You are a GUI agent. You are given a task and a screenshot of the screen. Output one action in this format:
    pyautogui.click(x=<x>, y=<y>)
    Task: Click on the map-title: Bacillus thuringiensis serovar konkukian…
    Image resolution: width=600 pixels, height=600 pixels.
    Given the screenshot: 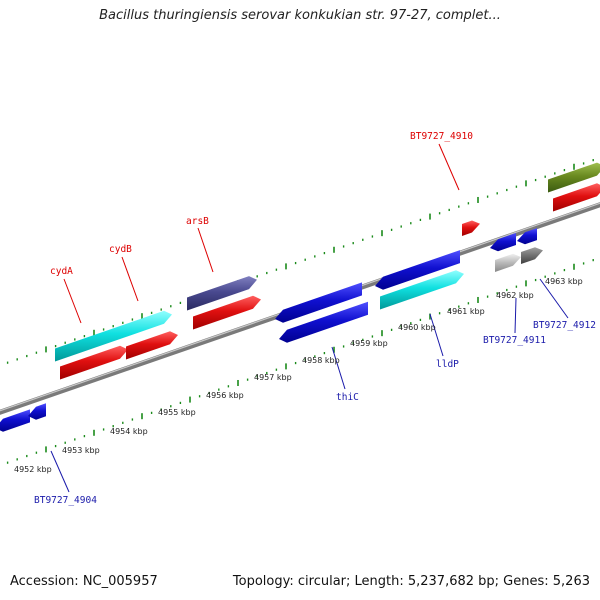 What is the action you would take?
    pyautogui.click(x=300, y=15)
    